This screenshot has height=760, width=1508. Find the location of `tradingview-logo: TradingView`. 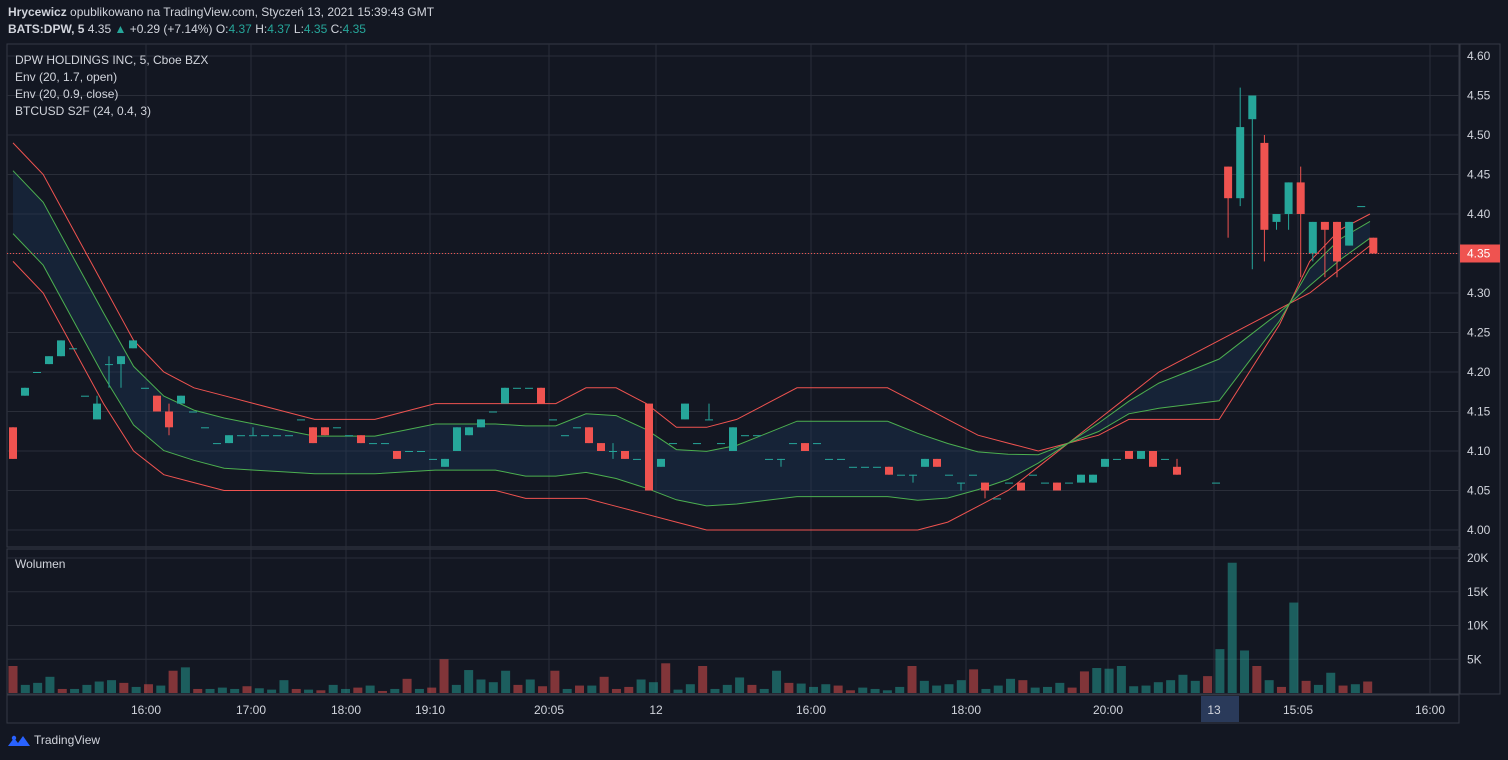

tradingview-logo: TradingView is located at coordinates (54, 740).